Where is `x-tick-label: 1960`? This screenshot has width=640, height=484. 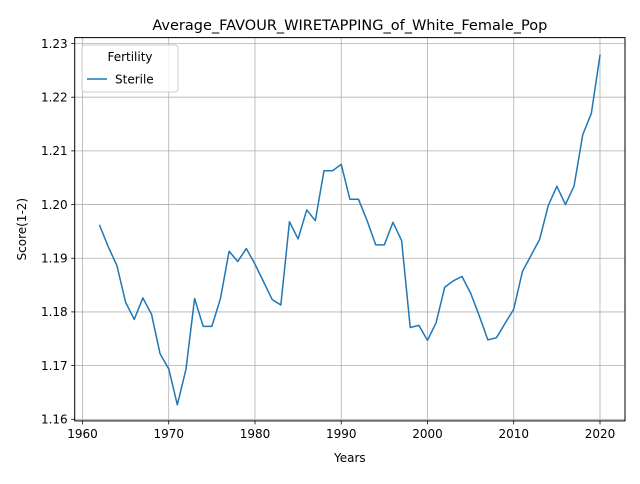 x-tick-label: 1960 is located at coordinates (82, 434).